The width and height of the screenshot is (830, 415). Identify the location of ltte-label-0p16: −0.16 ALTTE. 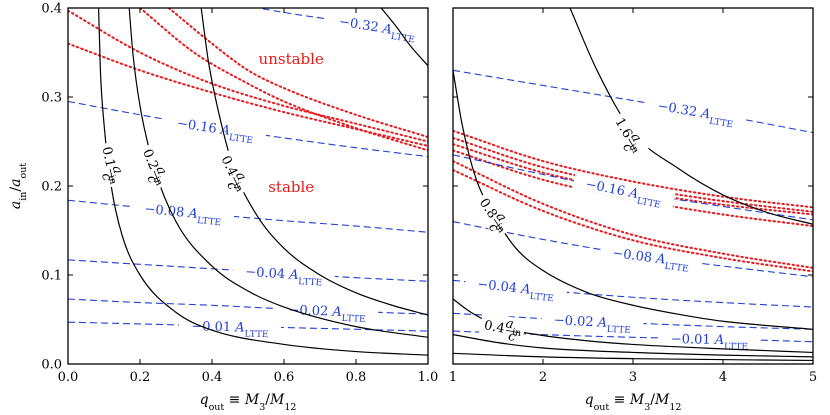
(624, 191).